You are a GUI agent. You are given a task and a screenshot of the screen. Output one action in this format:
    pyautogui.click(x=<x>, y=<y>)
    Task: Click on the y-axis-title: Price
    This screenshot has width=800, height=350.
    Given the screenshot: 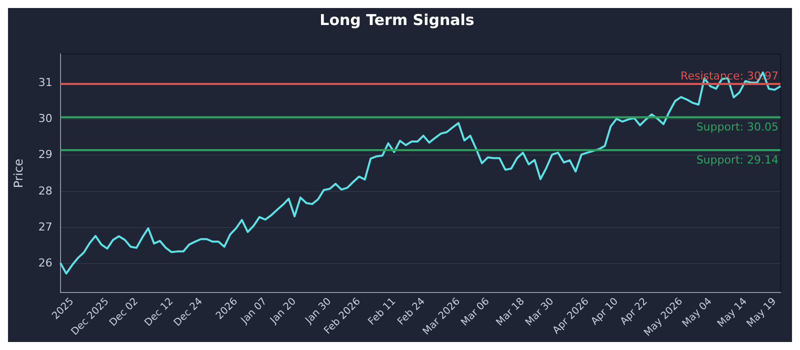 What is the action you would take?
    pyautogui.click(x=18, y=173)
    